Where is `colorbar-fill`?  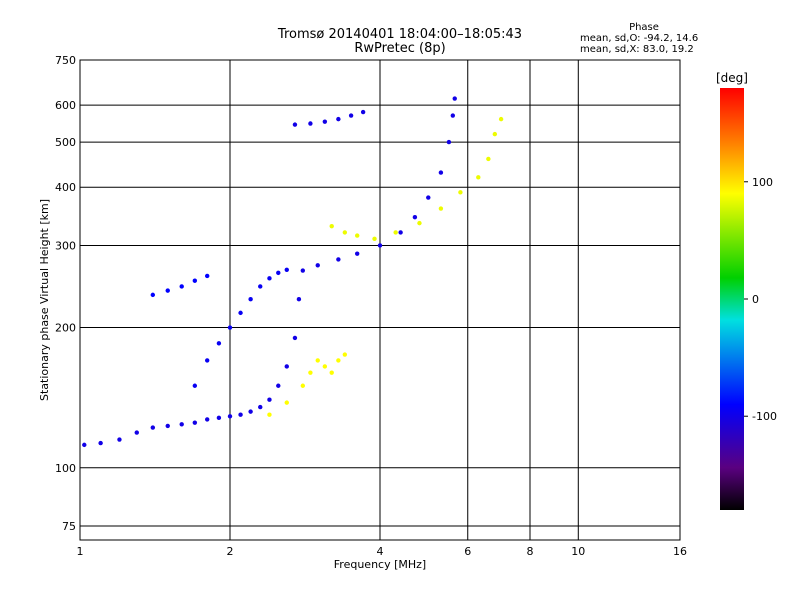
colorbar-fill is located at coordinates (732, 299).